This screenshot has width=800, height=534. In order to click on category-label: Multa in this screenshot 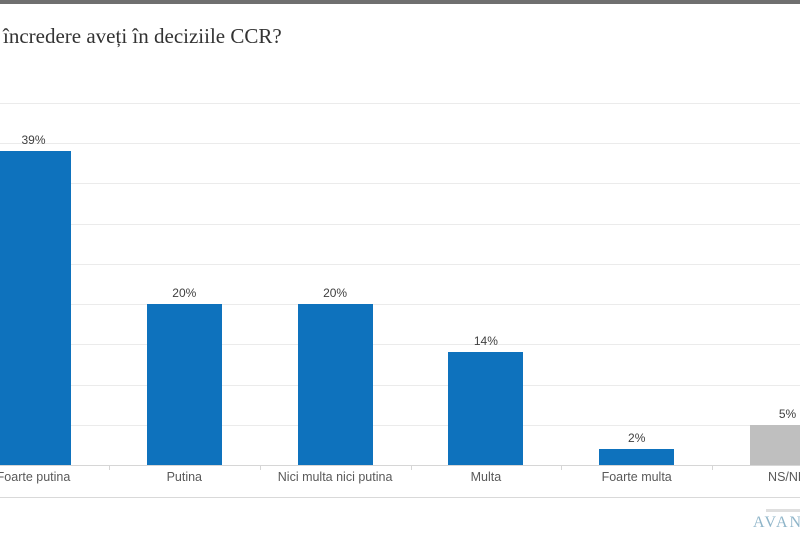, I will do `click(486, 477)`.